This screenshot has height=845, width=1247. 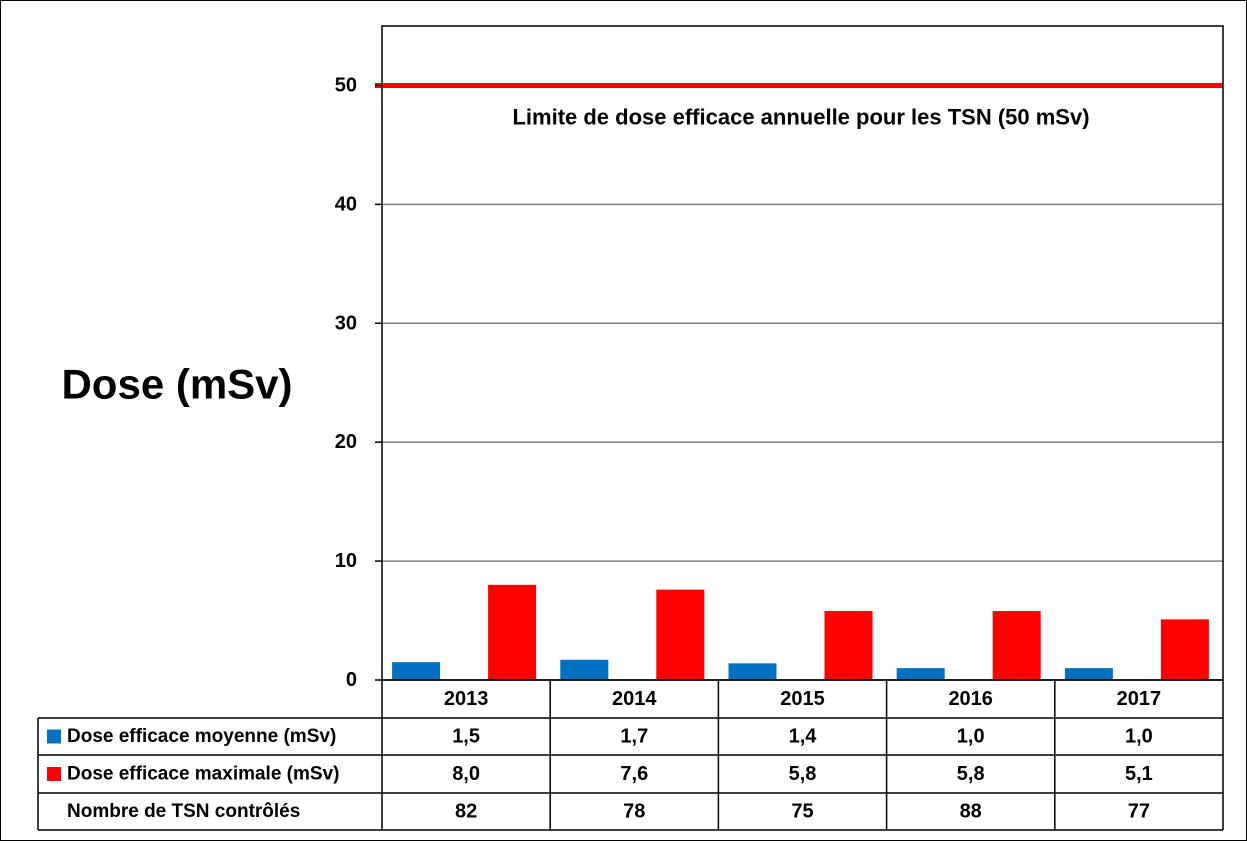 What do you see at coordinates (466, 737) in the screenshot?
I see `data-label-2013-series-1: 1,5` at bounding box center [466, 737].